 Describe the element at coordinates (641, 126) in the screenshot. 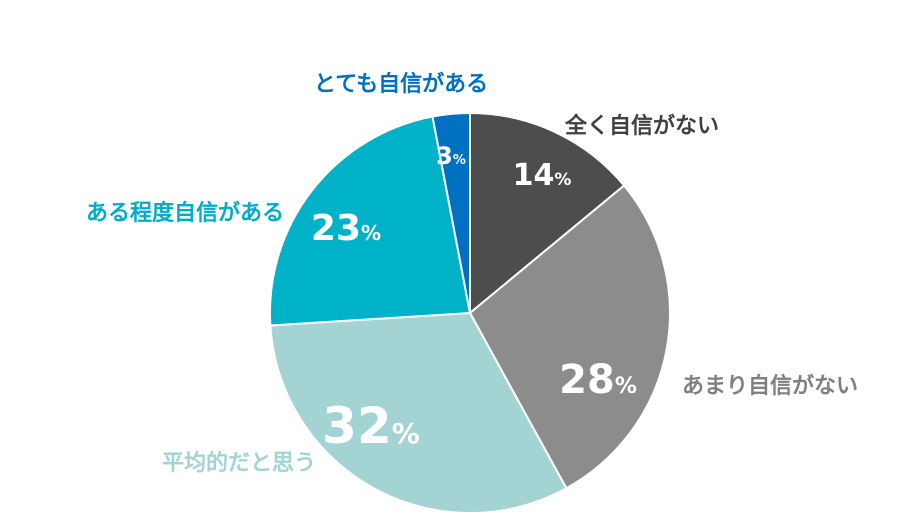

I see `slice-category-label: 全く自信がない` at that location.